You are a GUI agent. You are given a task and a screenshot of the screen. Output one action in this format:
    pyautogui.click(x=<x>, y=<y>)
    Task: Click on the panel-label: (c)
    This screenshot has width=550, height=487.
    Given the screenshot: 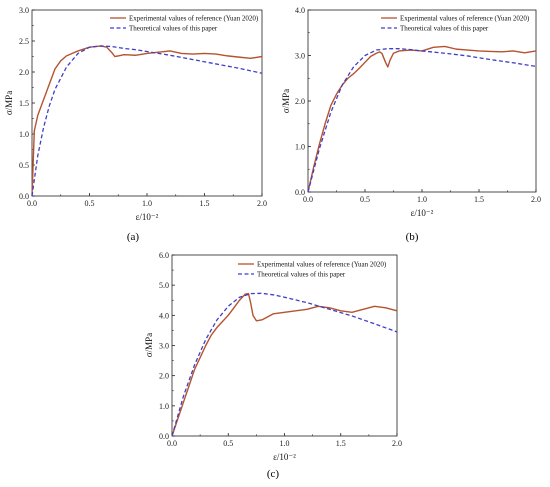 What is the action you would take?
    pyautogui.click(x=273, y=474)
    